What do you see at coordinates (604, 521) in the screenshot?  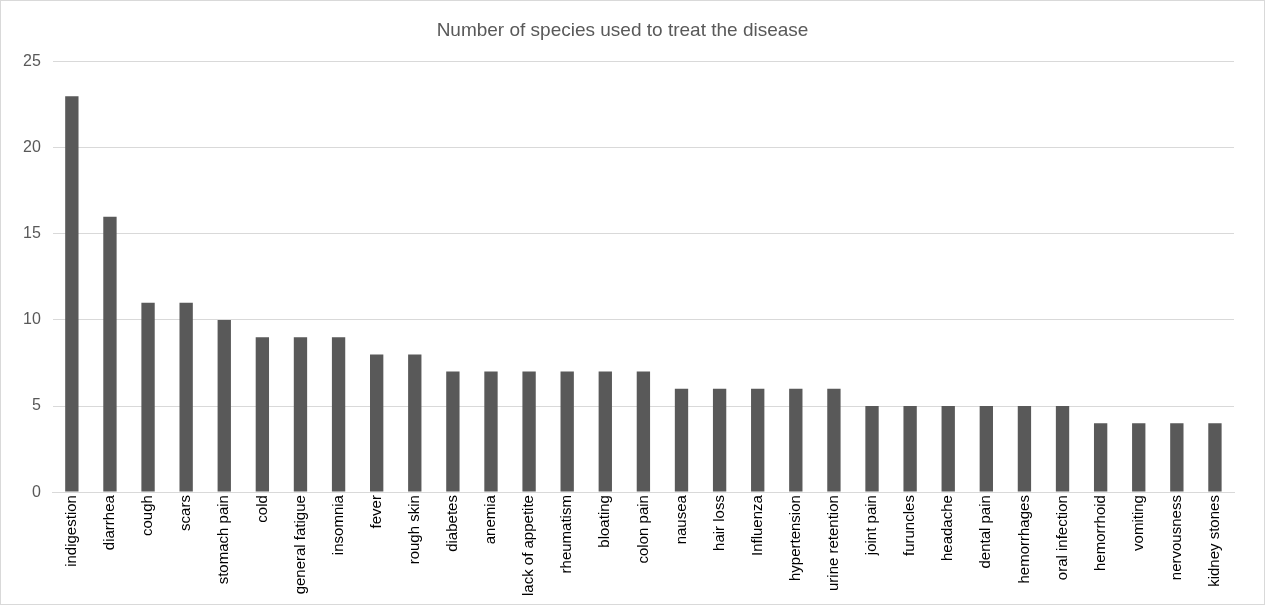 I see `x-tick-label: bloating` at bounding box center [604, 521].